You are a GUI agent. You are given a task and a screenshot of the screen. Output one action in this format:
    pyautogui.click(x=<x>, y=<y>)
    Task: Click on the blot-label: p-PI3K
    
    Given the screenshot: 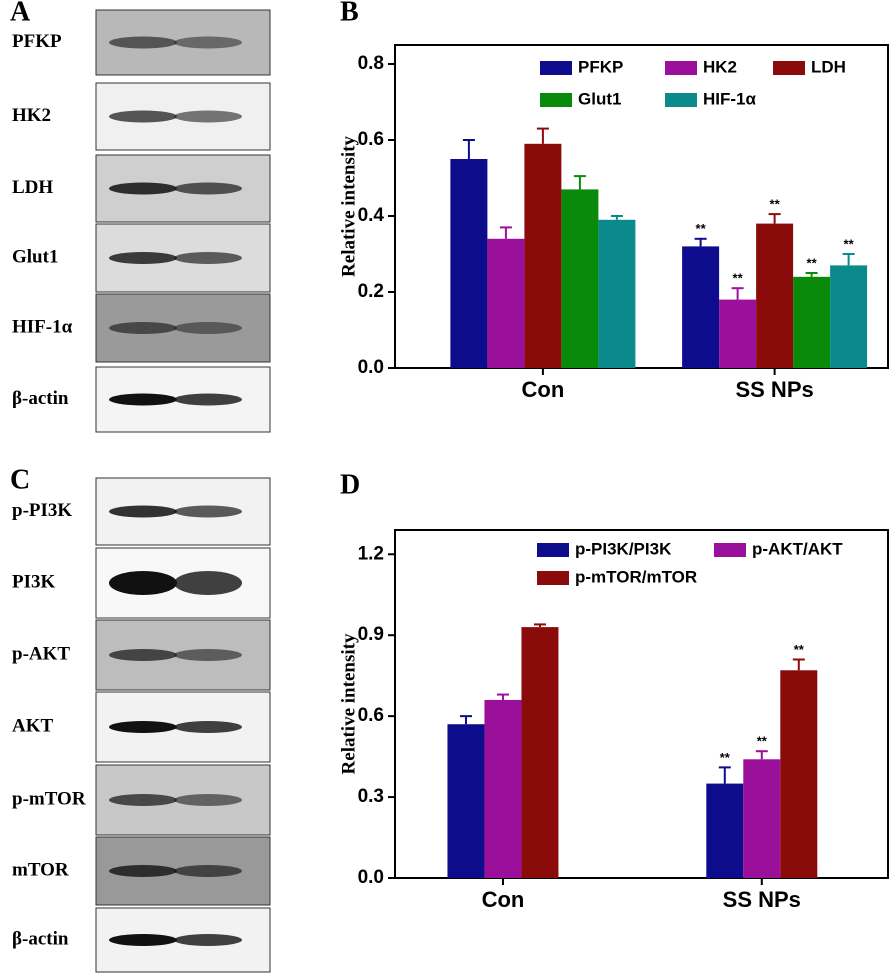 What is the action you would take?
    pyautogui.click(x=42, y=510)
    